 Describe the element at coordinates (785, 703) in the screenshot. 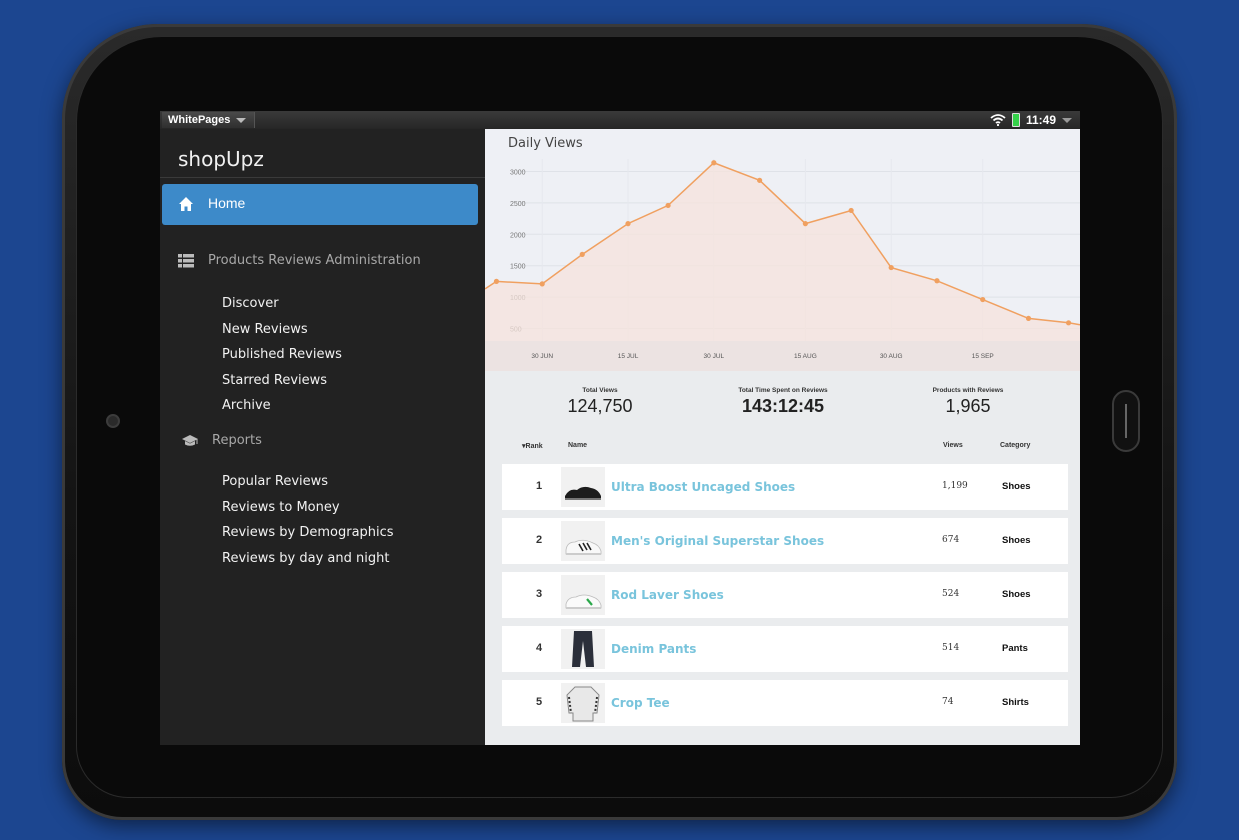

I see `table-row: 5 Crop Tee 74 Shirts` at that location.